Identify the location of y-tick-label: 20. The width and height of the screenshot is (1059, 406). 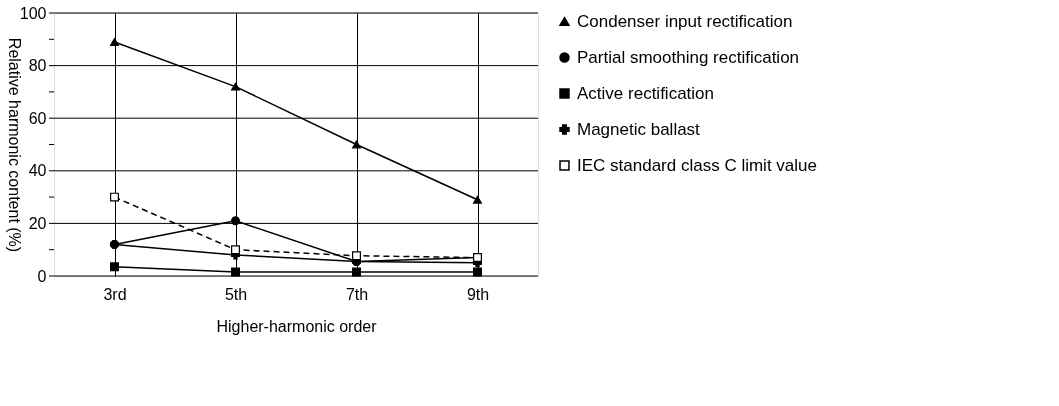
(37, 223).